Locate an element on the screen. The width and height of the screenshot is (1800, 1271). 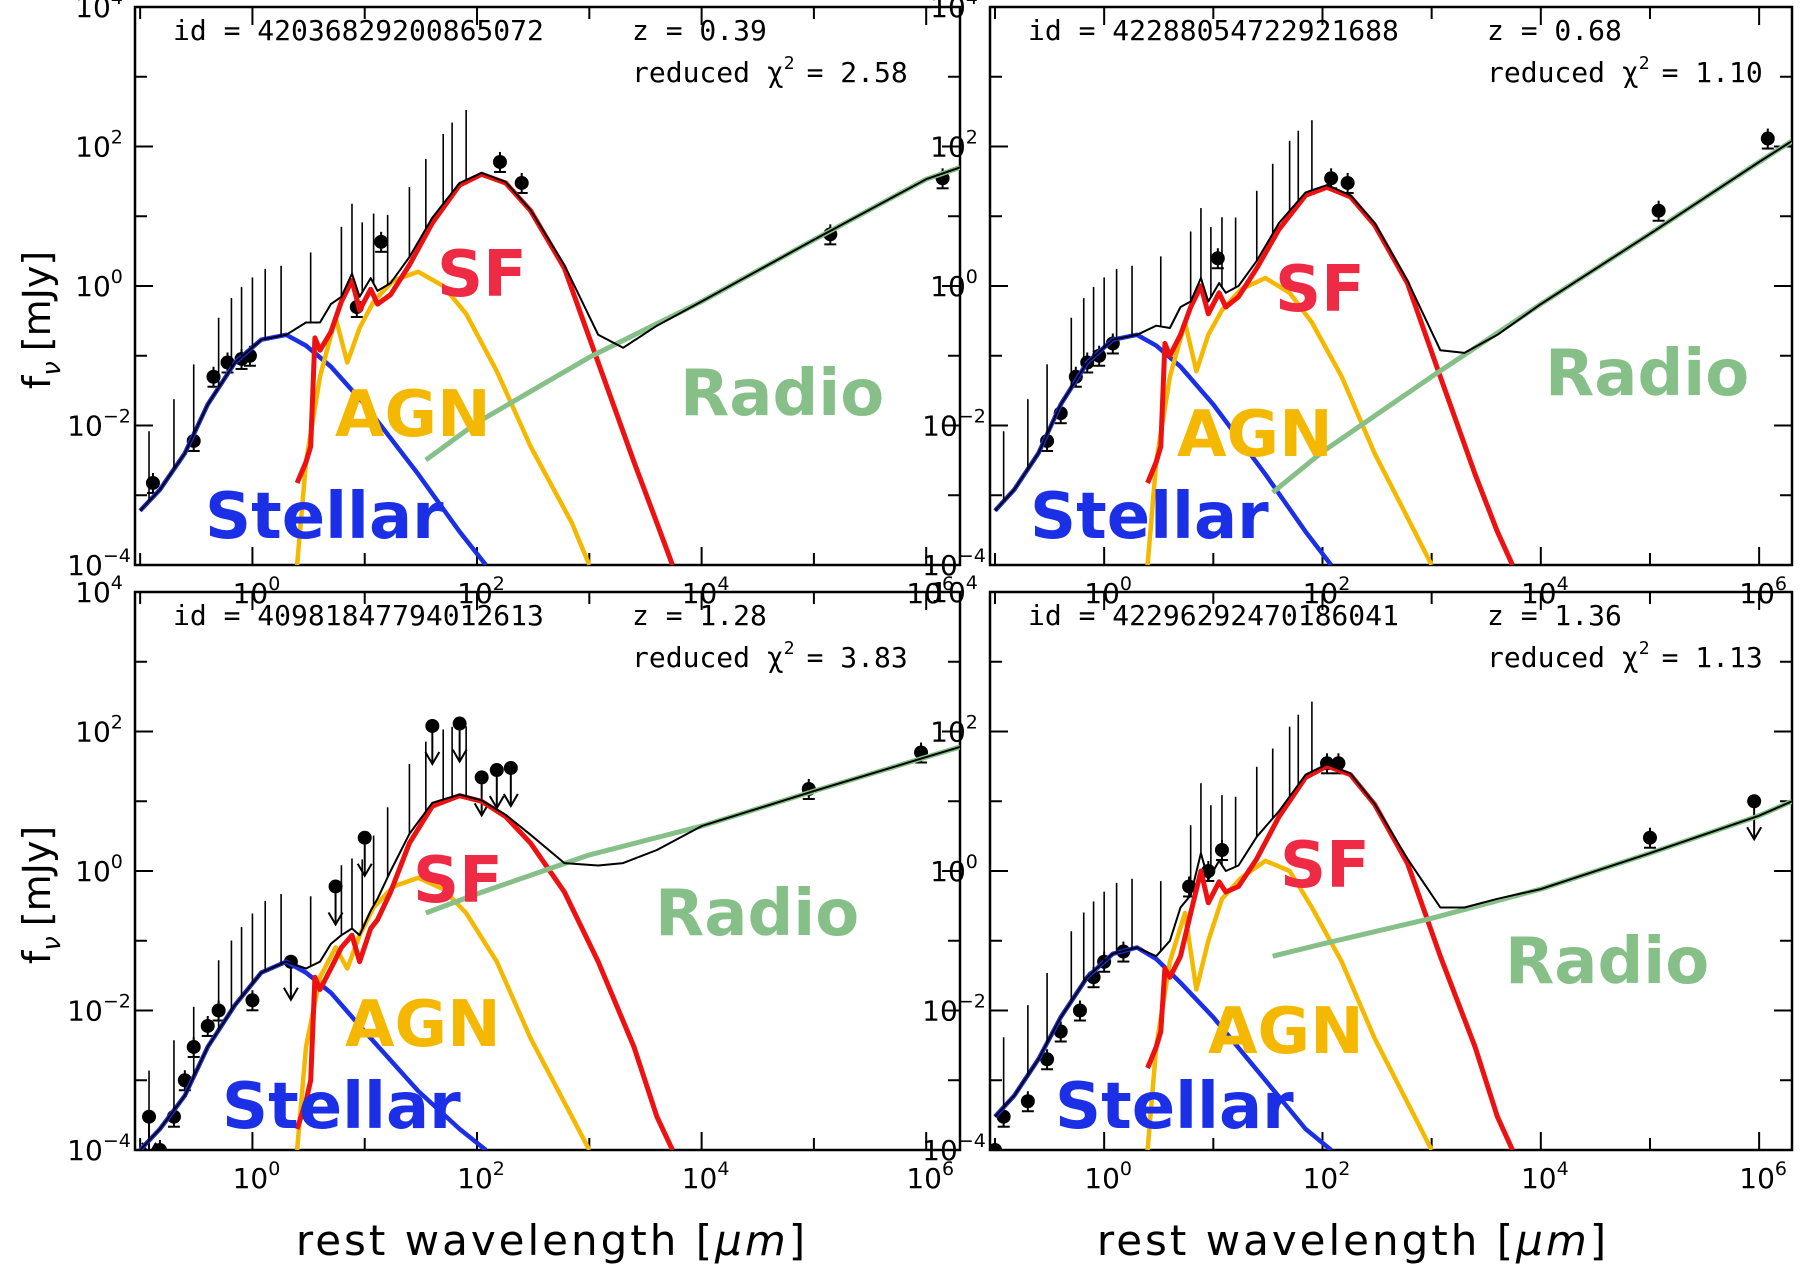
y-axis-label-bottom: fν [mJy] is located at coordinates (41, 895).